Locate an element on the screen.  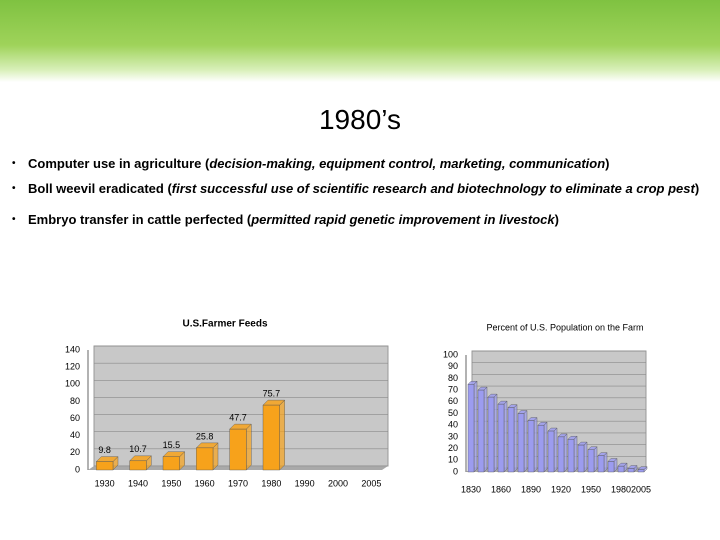
x-tick-label: 1930 is located at coordinates (105, 483).